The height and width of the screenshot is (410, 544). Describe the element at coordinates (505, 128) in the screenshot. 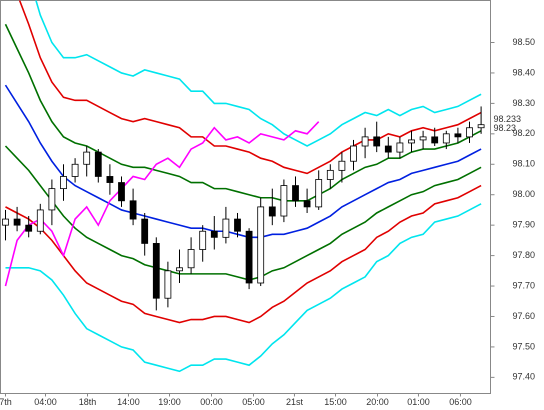

I see `price-label: 98.23` at that location.